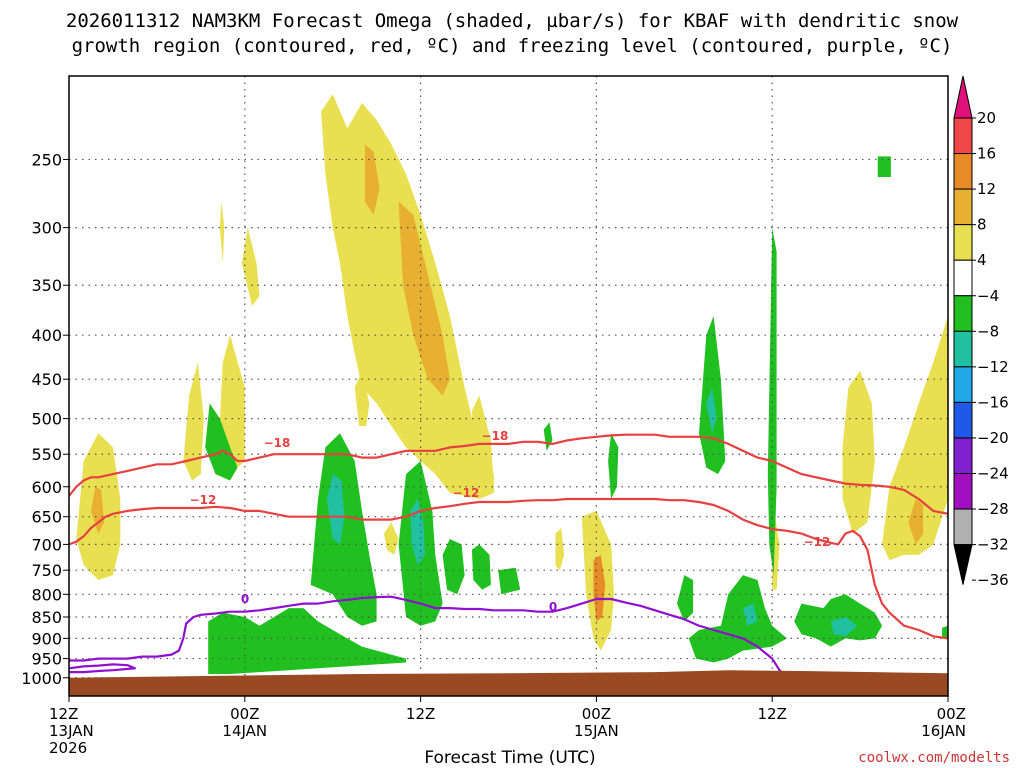 This screenshot has height=768, width=1024. I want to click on xtick-label-0-1: 13JAN, so click(71, 731).